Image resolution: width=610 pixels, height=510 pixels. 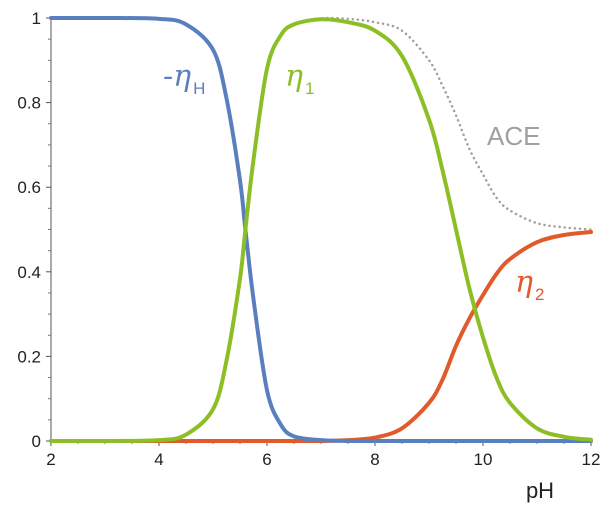 What do you see at coordinates (540, 490) in the screenshot?
I see `x-axis-label: pH` at bounding box center [540, 490].